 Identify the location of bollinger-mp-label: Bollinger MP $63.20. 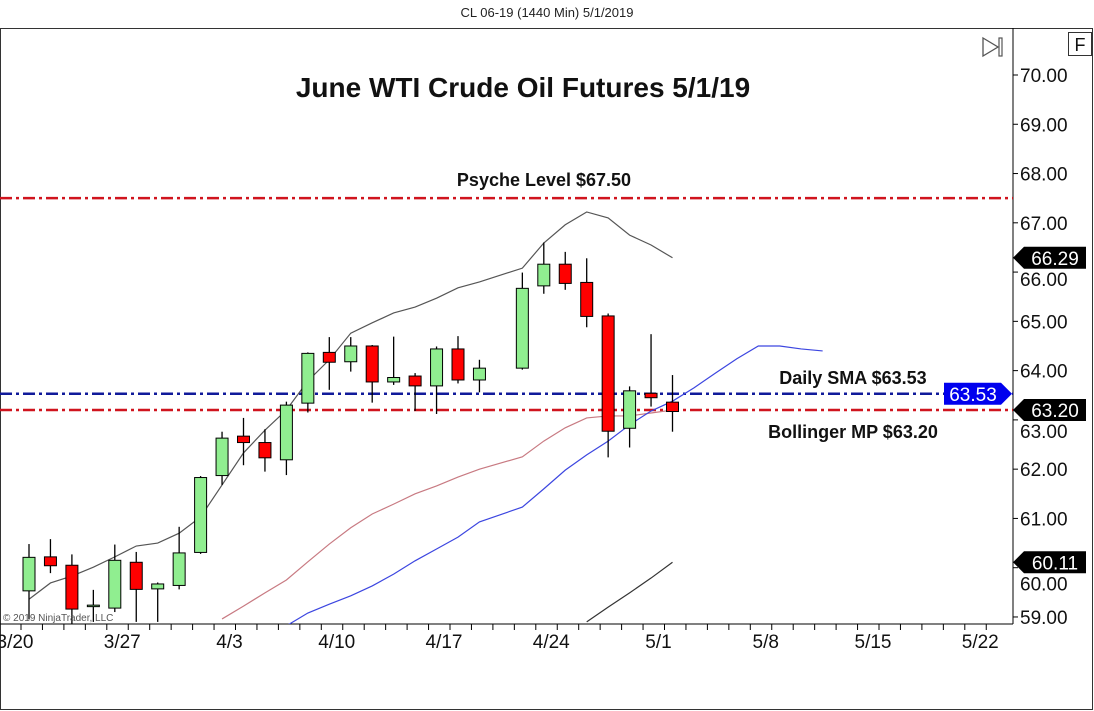
(853, 432).